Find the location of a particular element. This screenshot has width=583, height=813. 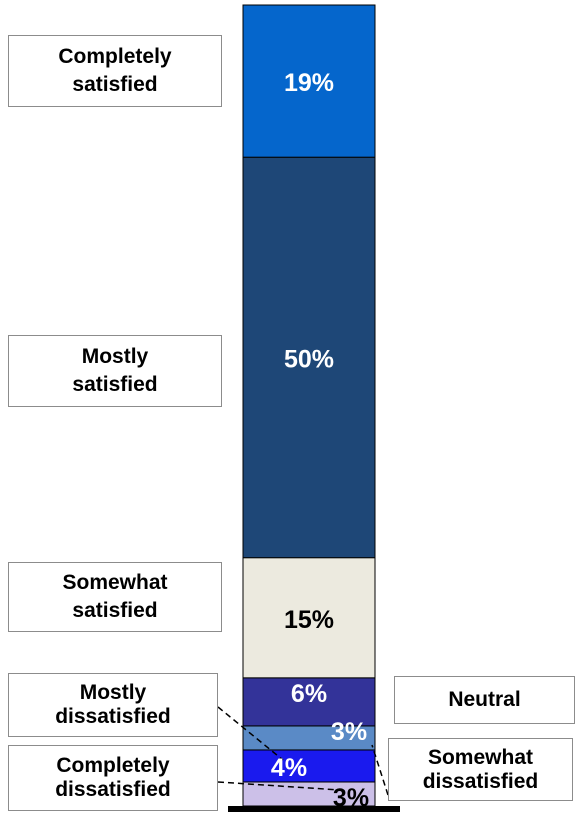

value-label-somewhat-satisfied: 15% is located at coordinates (309, 620).